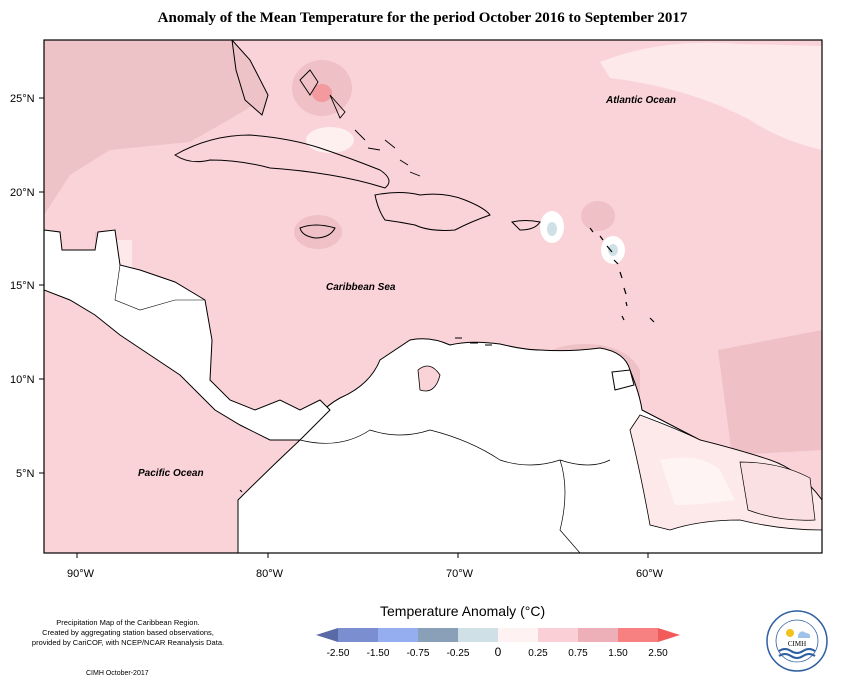 The width and height of the screenshot is (845, 684). I want to click on florida-land, so click(250, 78).